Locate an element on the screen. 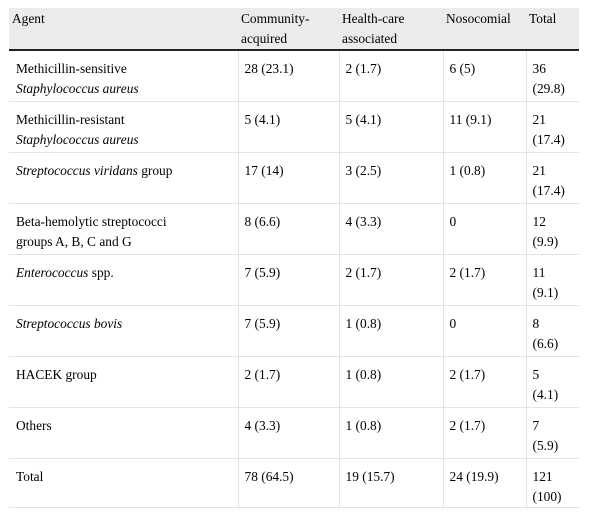 This screenshot has height=514, width=590. agent-name: Streptococcus viridans is located at coordinates (77, 170).